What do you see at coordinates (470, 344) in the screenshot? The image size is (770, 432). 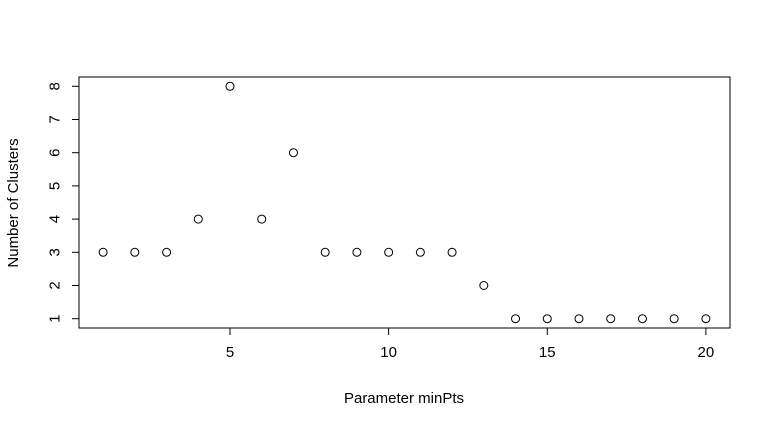 I see `x-axis: 5 10 15 20` at bounding box center [470, 344].